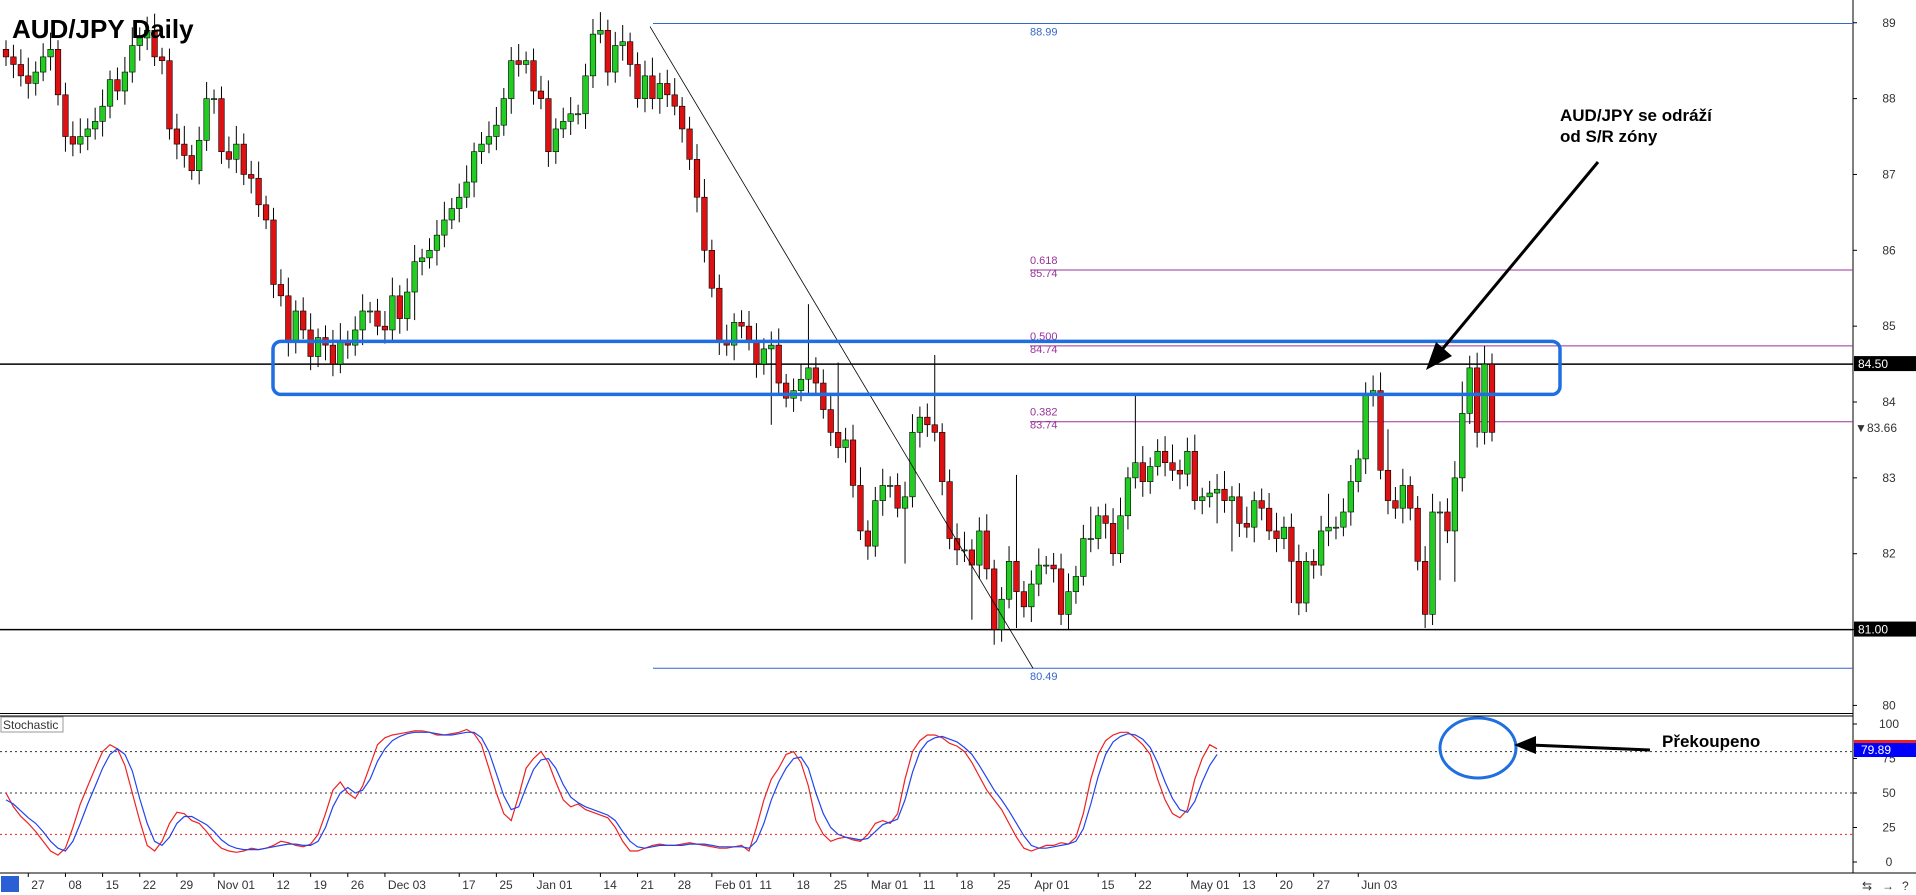 This screenshot has height=895, width=1916. I want to click on last-price-marker: ▼, so click(1861, 428).